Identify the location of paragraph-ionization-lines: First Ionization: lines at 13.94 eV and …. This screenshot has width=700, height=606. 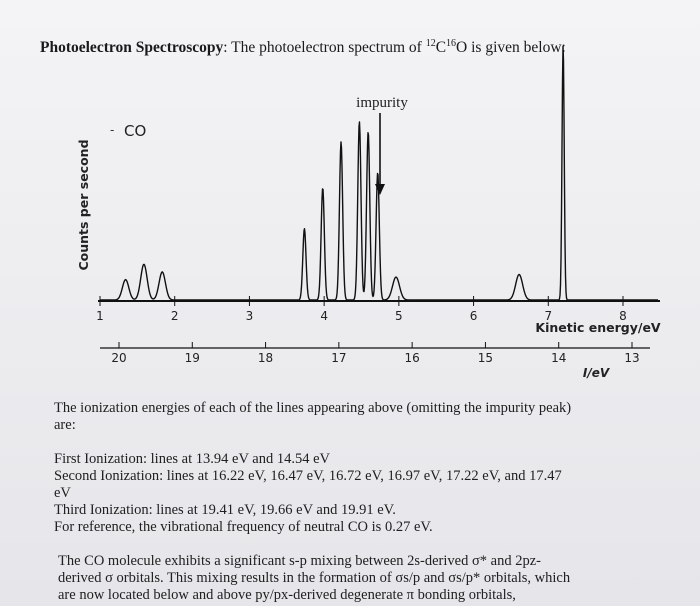
(354, 493).